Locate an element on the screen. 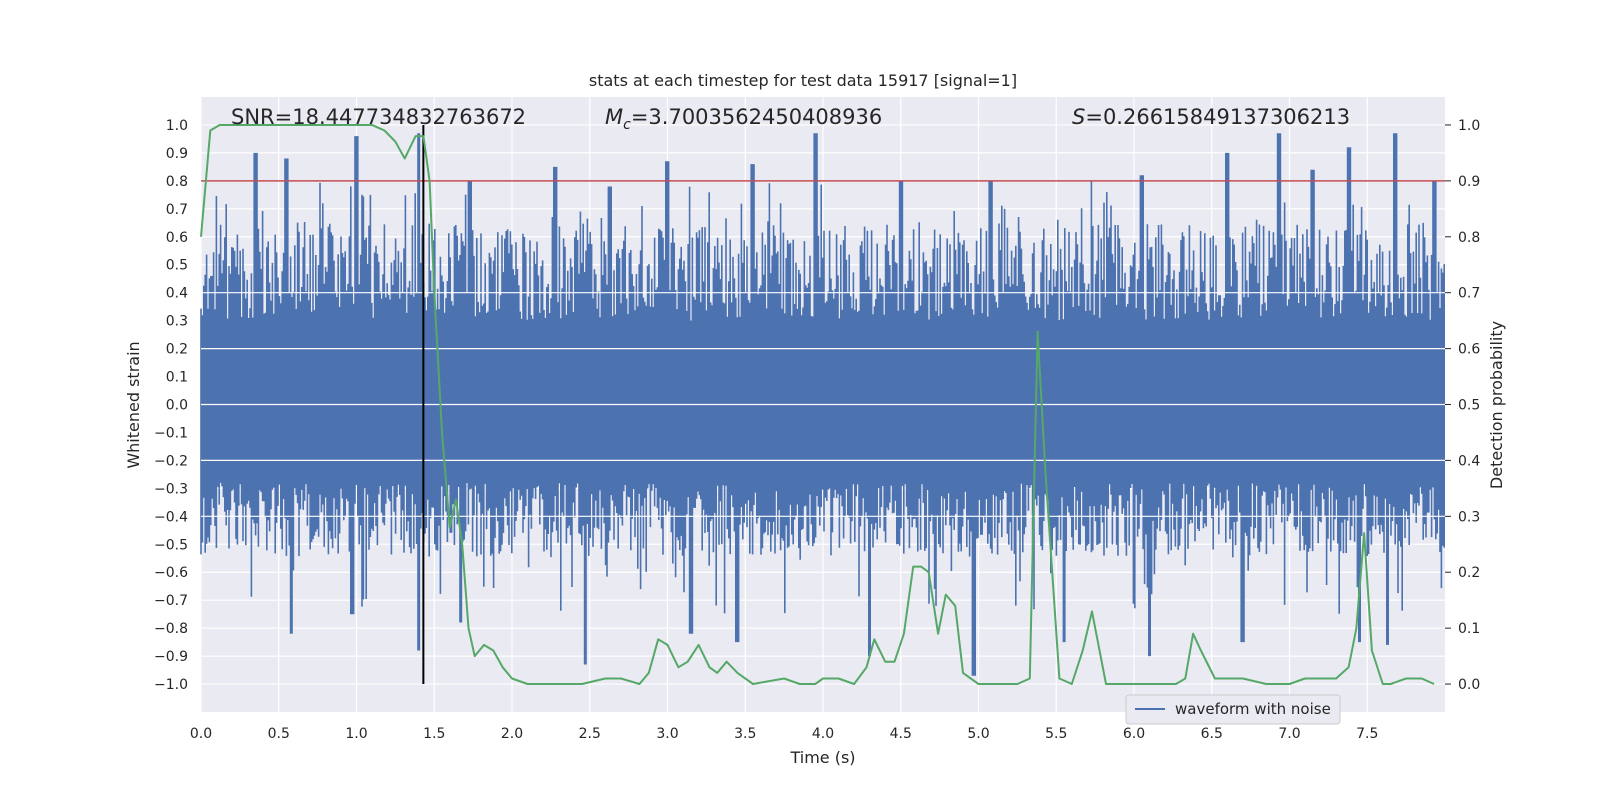 The width and height of the screenshot is (1600, 804). snr-annotation: SNR=18.447734832763672 is located at coordinates (378, 117).